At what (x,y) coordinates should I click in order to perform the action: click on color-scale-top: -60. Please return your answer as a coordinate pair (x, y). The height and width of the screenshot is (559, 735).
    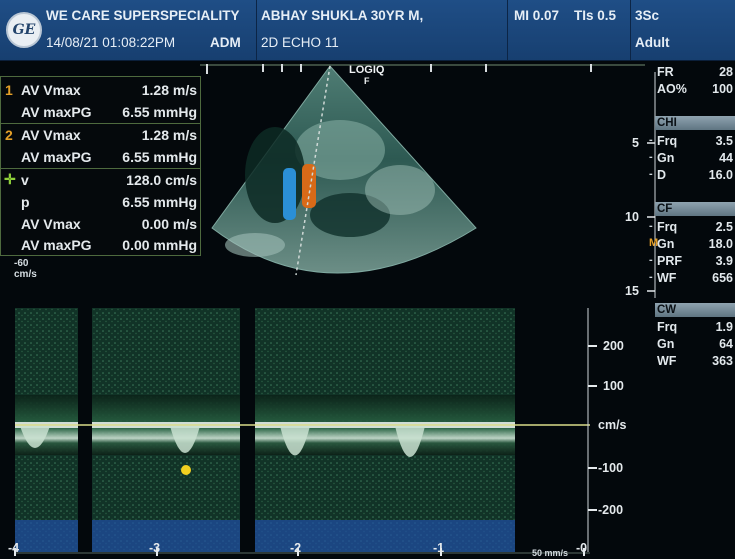
    Looking at the image, I should click on (21, 263).